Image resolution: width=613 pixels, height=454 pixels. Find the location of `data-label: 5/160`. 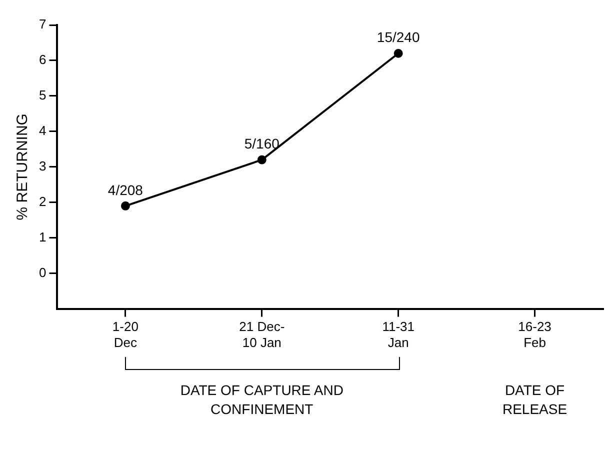

data-label: 5/160 is located at coordinates (262, 144).